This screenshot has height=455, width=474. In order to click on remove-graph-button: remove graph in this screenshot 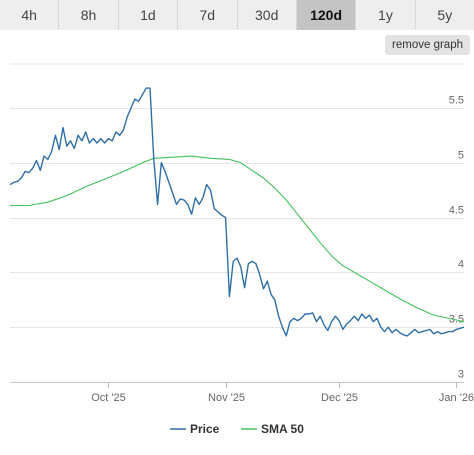, I will do `click(427, 45)`.